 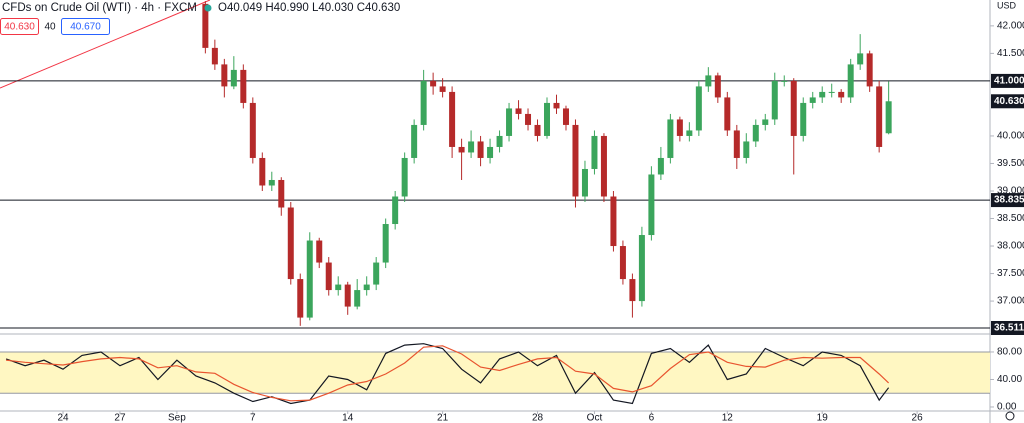 What do you see at coordinates (823, 418) in the screenshot?
I see `x-tick-label: 19` at bounding box center [823, 418].